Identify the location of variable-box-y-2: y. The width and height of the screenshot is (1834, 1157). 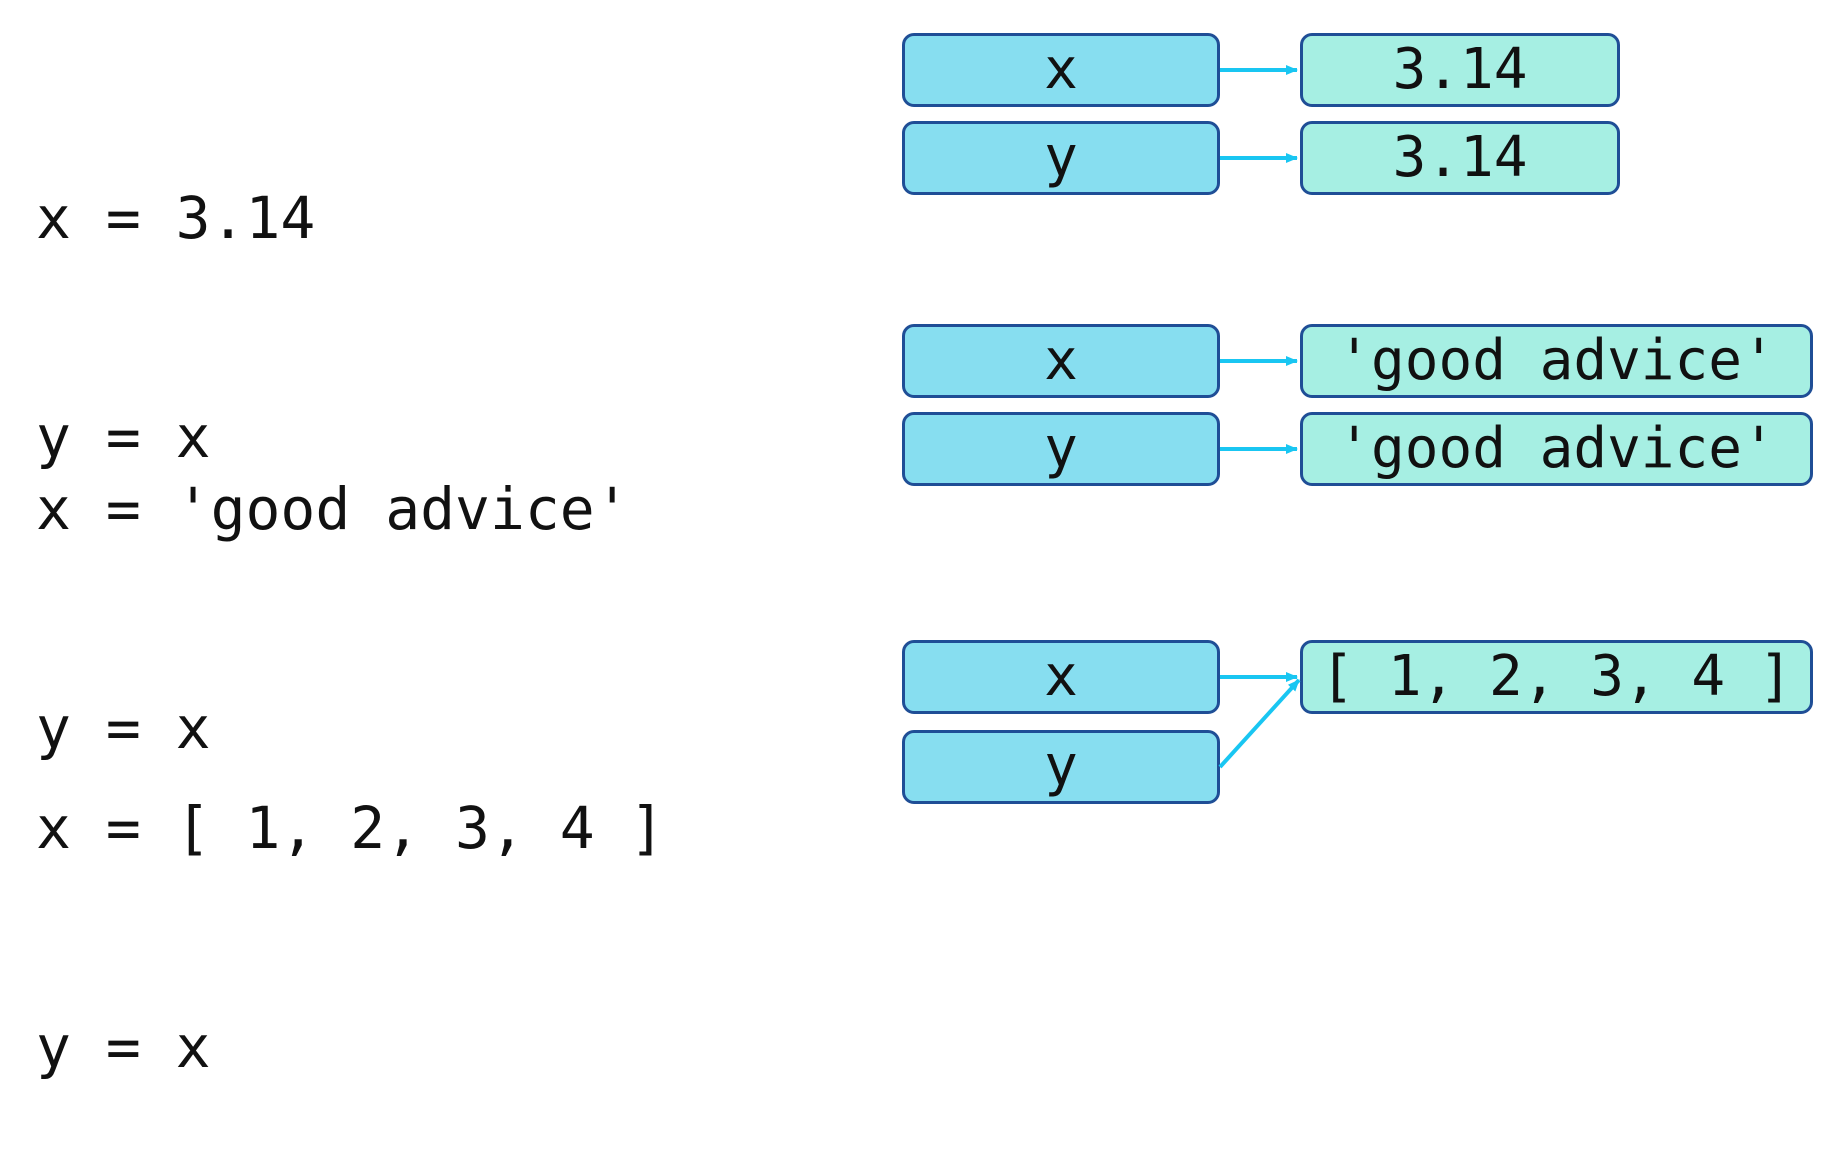
(1061, 449).